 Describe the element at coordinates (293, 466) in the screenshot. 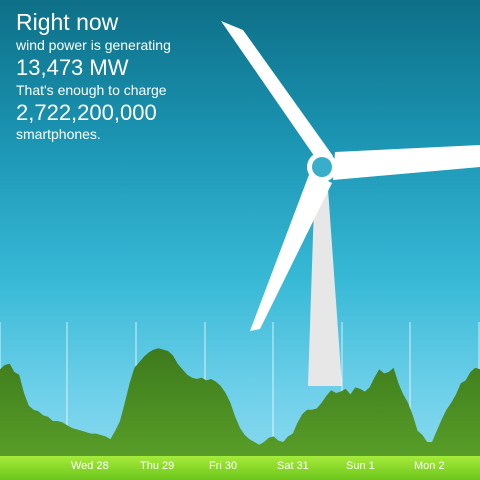

I see `x-tick-label: Sat 31` at that location.